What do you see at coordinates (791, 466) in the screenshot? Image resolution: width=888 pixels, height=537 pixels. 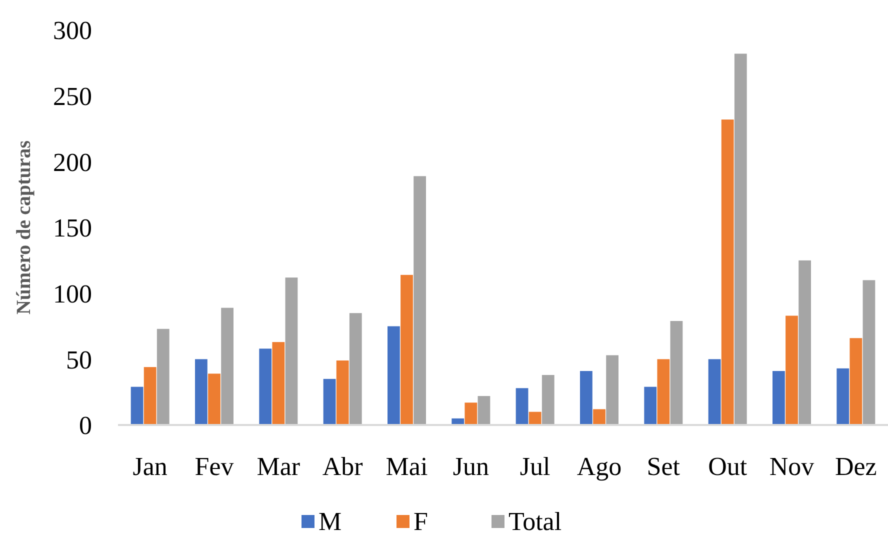 I see `x-tick-label: Nov` at bounding box center [791, 466].